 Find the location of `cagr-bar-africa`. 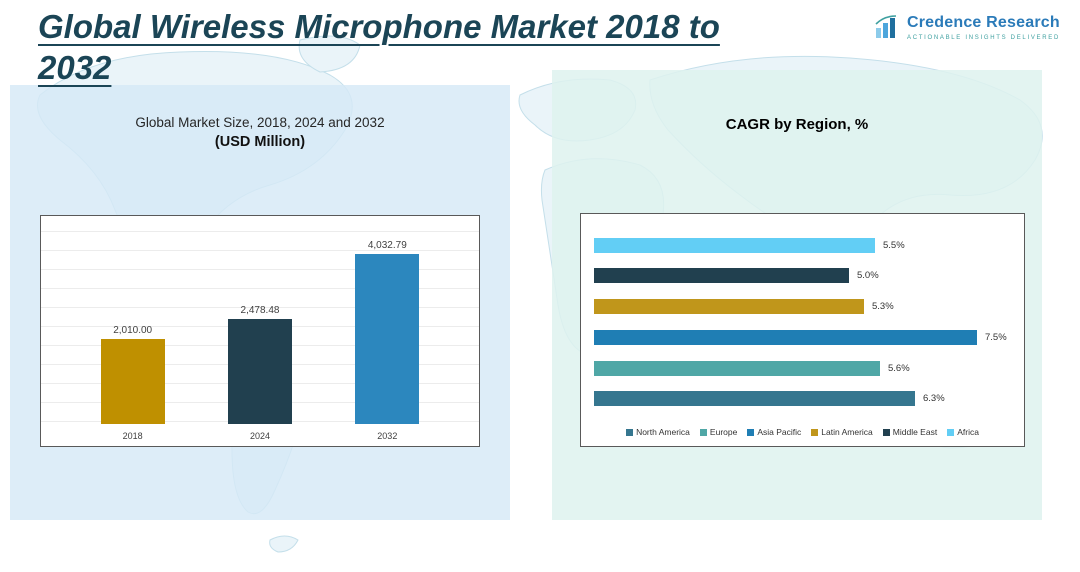

cagr-bar-africa is located at coordinates (734, 245).